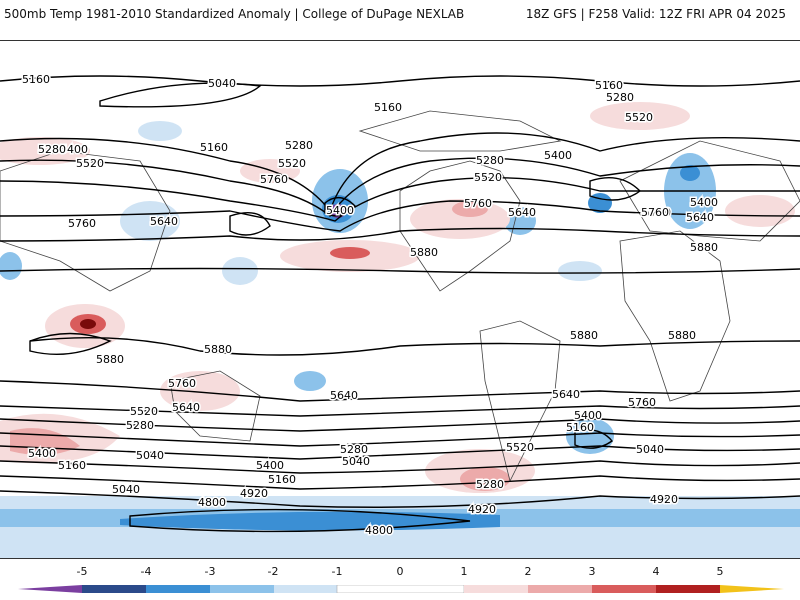 Image resolution: width=800 pixels, height=600 pixels. I want to click on contour-5160-south, so click(400, 467).